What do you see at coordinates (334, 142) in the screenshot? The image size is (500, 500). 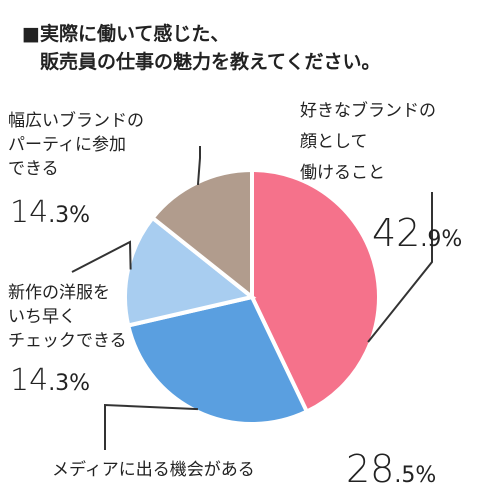 I see `slice-0-label-line-2: 顔として` at bounding box center [334, 142].